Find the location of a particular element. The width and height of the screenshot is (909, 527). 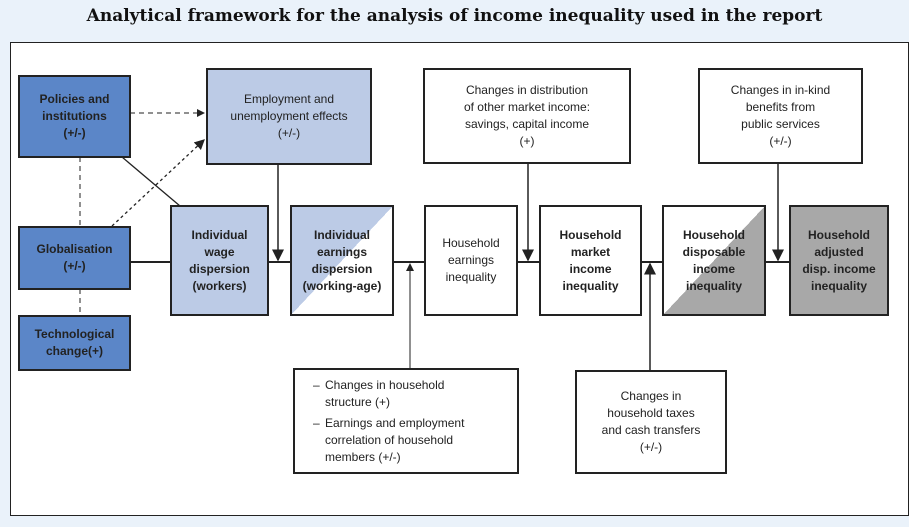

household-earnings-box: Household earnings inequality is located at coordinates (471, 260).